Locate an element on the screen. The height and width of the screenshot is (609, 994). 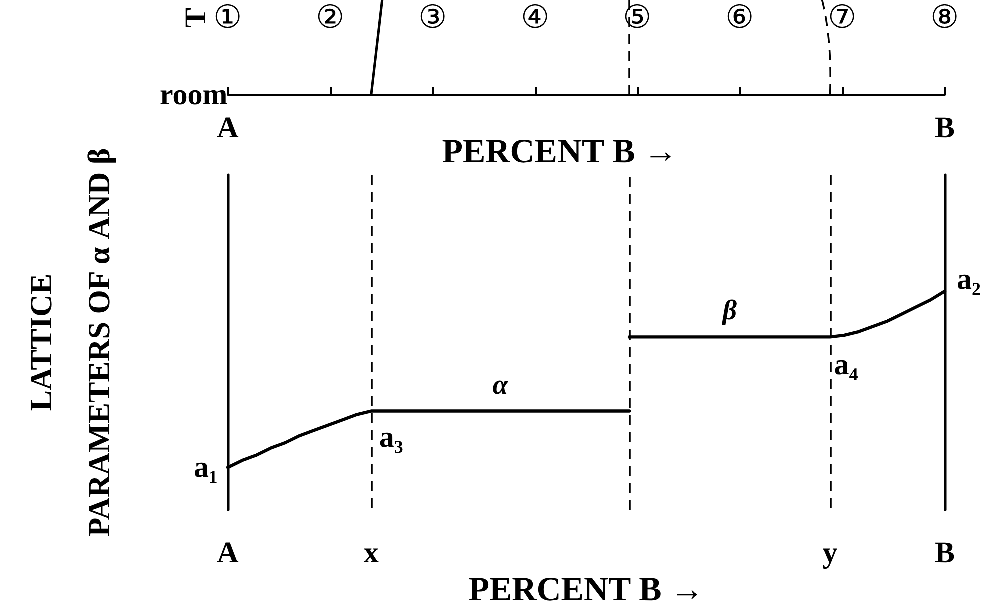
text: A is located at coordinates (228, 128).